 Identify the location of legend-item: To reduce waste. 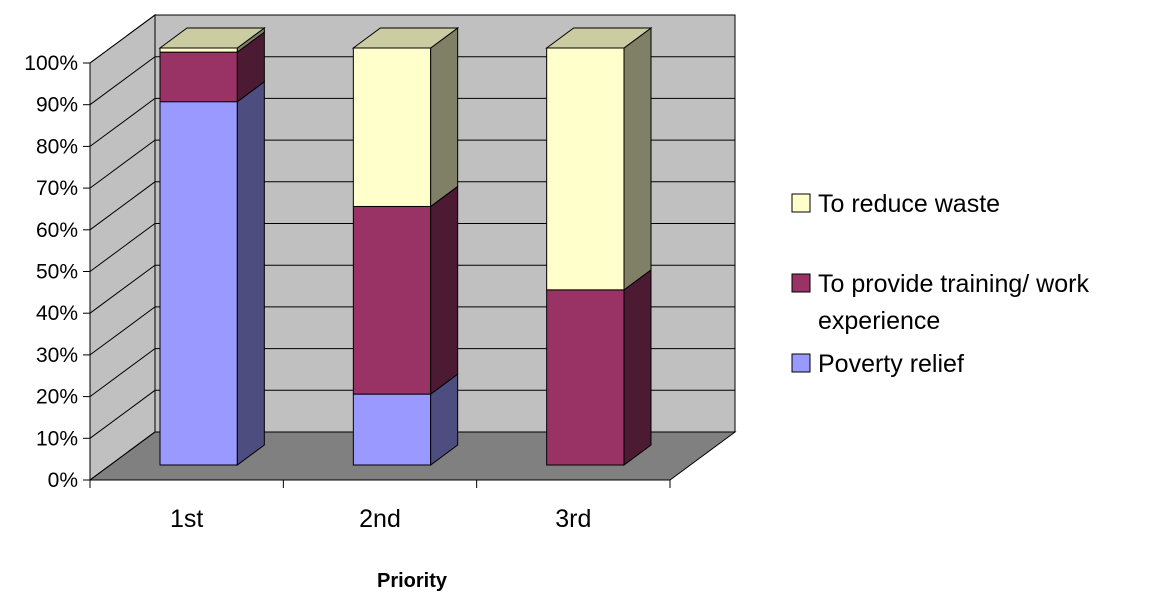
(895, 204).